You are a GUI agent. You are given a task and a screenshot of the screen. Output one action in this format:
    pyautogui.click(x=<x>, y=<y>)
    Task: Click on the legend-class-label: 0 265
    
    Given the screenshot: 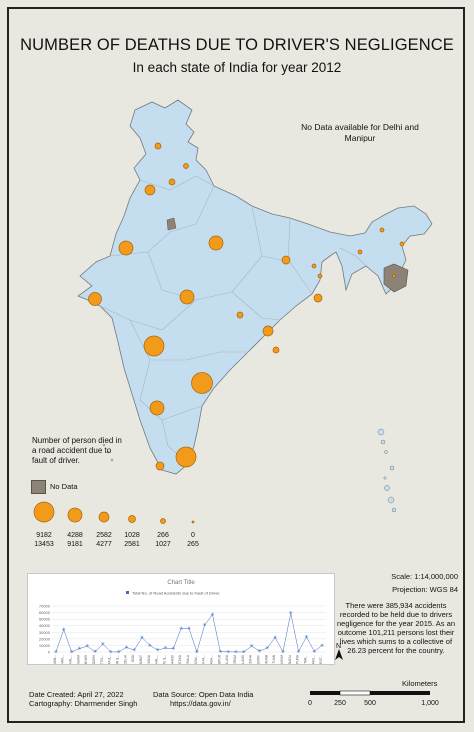 What is the action you would take?
    pyautogui.click(x=193, y=540)
    